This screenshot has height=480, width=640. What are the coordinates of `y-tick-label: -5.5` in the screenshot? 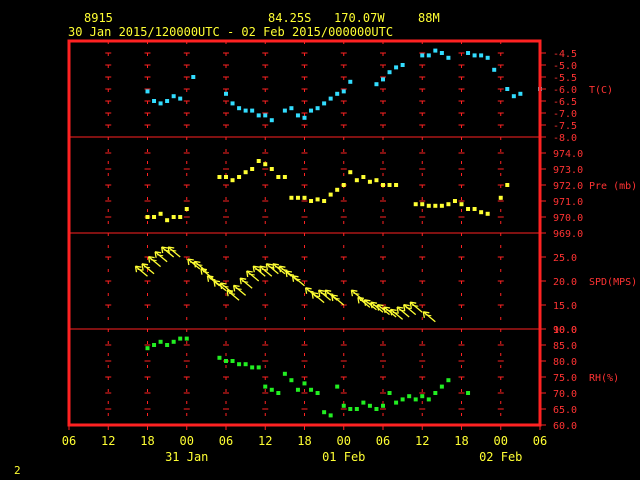 It's located at (565, 78).